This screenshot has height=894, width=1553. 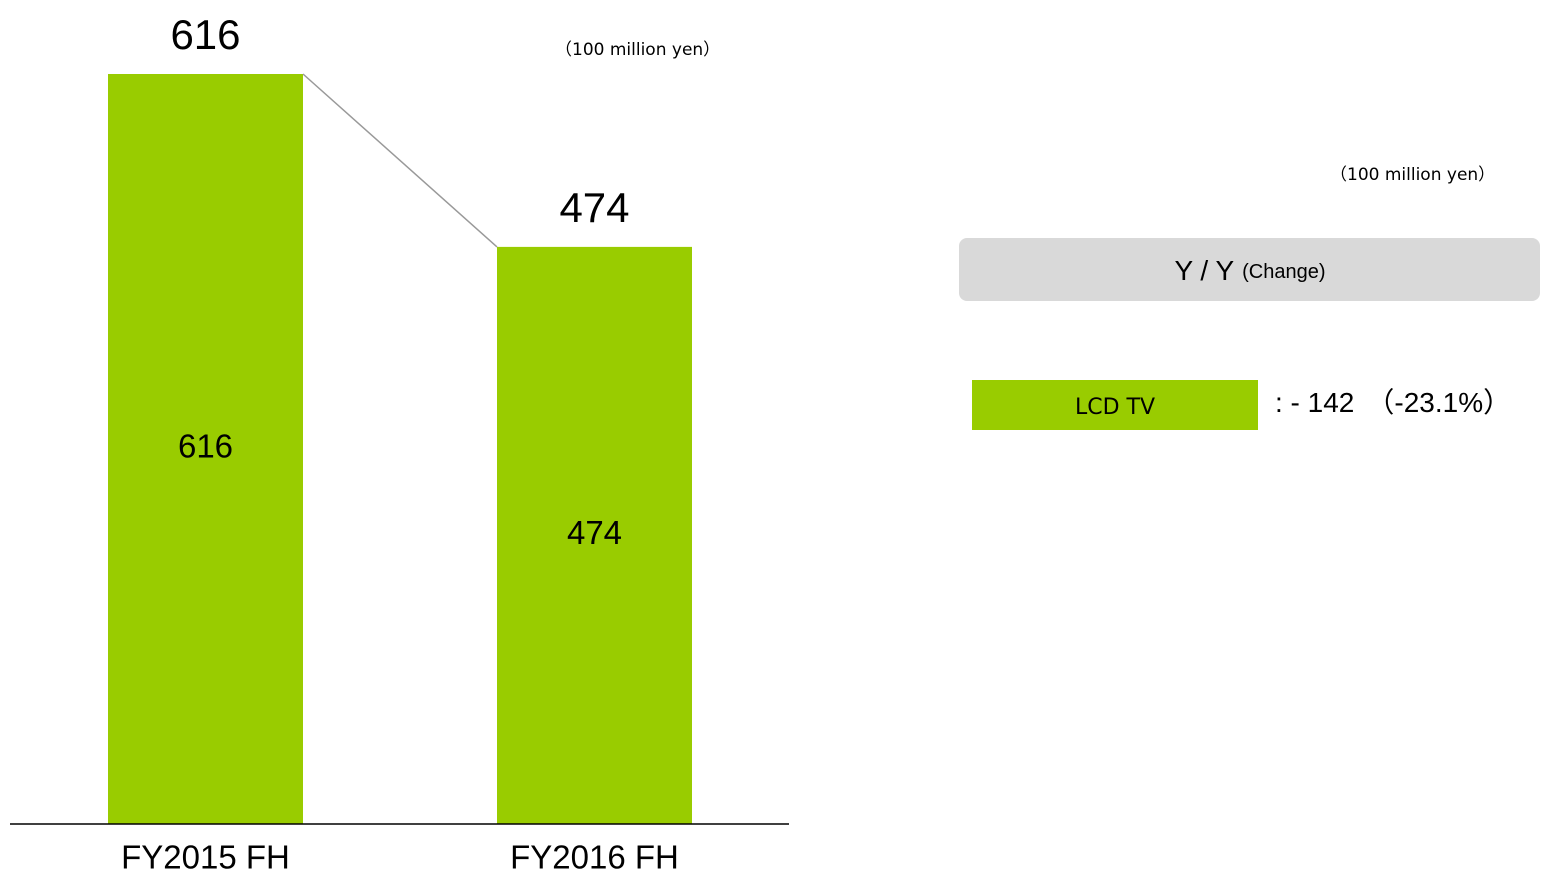 I want to click on change: : - 142 （-23.1%）, so click(x=1393, y=402).